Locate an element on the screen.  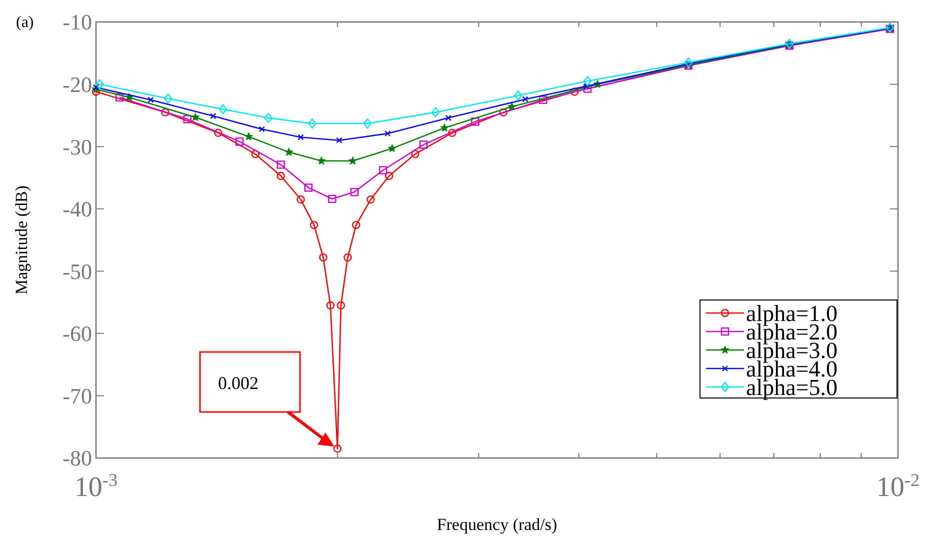
x-axis-title: Frequency (rad/s) is located at coordinates (497, 524).